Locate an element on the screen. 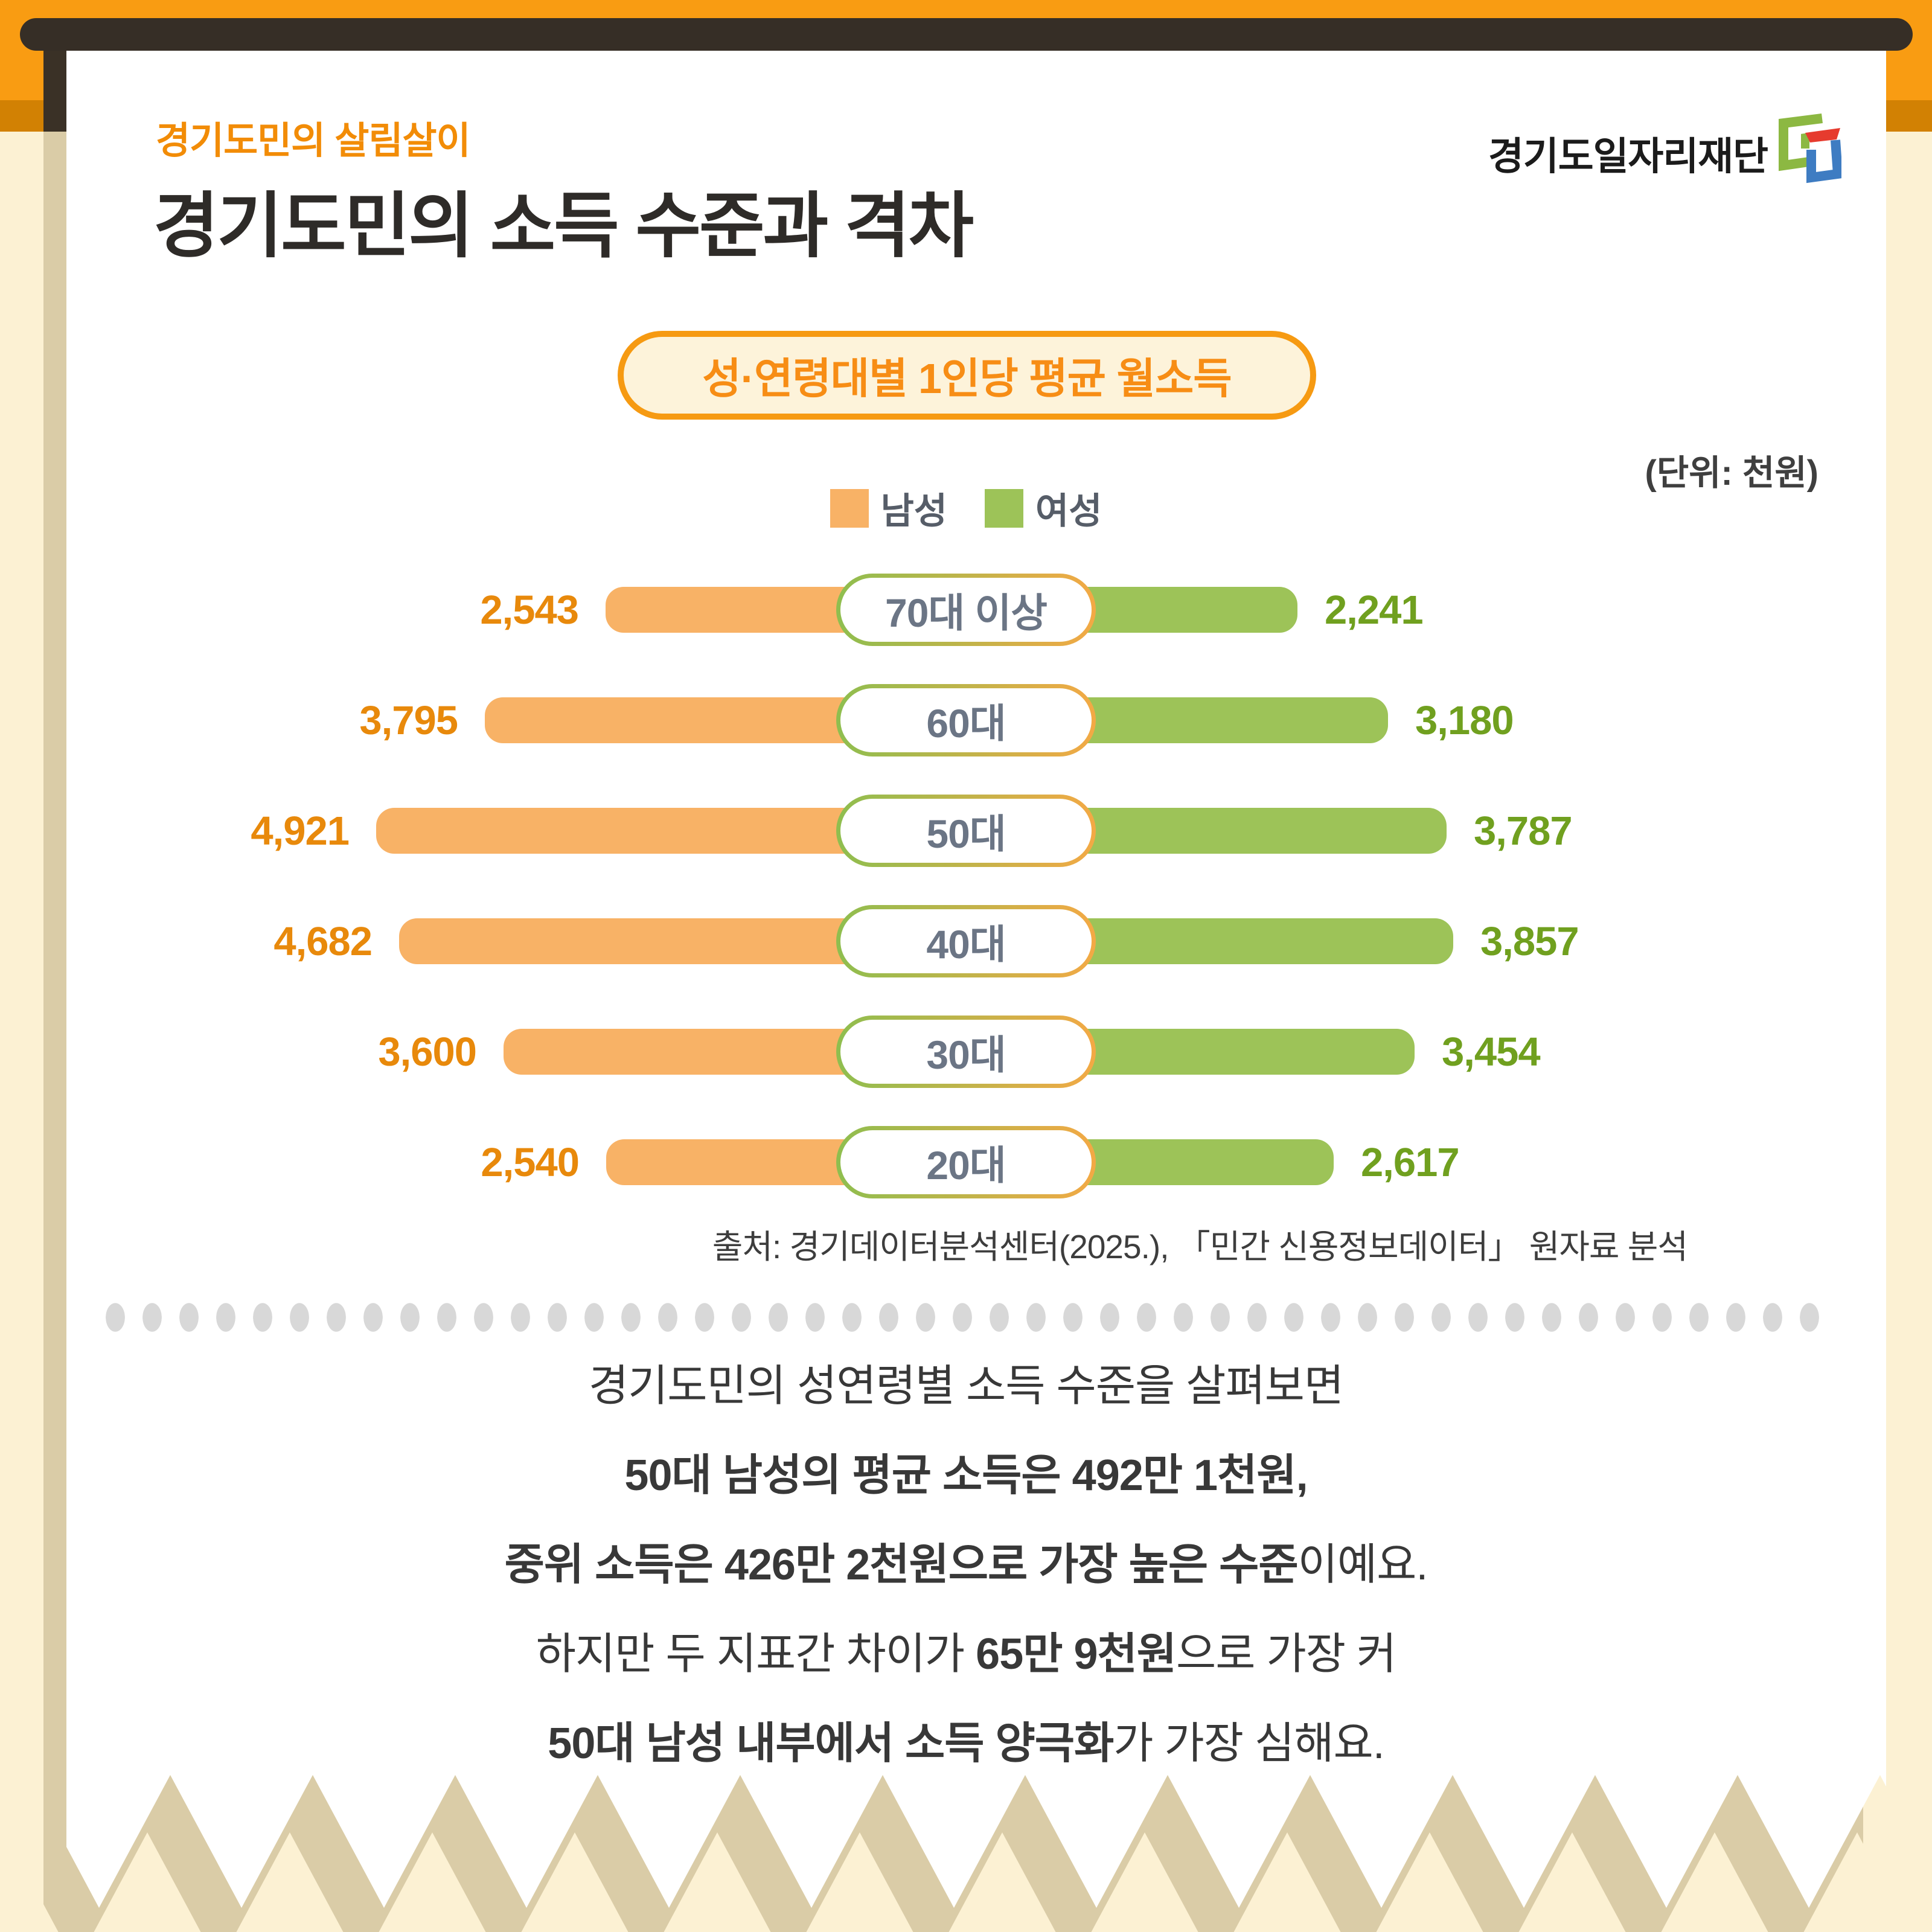 This screenshot has height=1932, width=1932. summary-line: 중위 소득은 426만 2천원으로 가장 높은 수준이예요. is located at coordinates (966, 1565).